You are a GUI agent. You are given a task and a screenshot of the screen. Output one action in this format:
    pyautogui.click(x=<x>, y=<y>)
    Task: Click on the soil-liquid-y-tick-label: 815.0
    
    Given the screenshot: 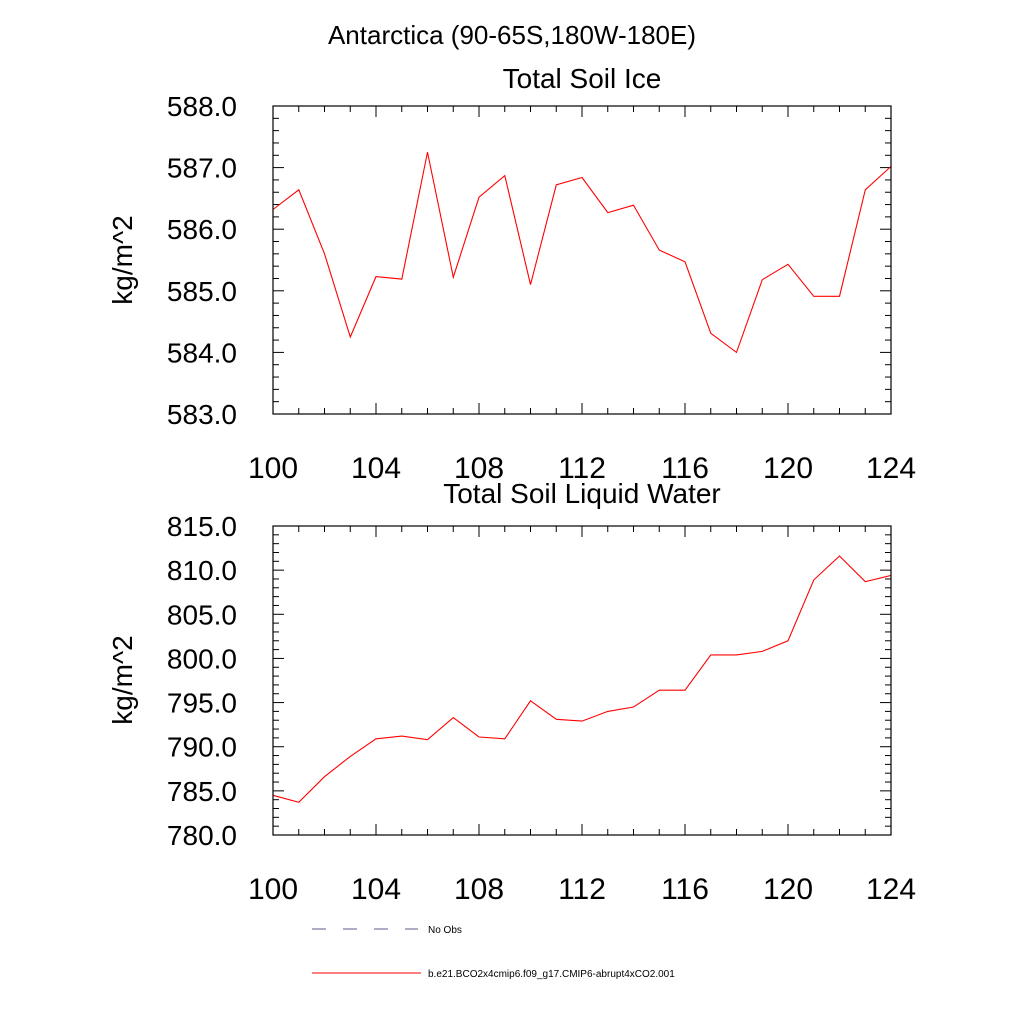 What is the action you would take?
    pyautogui.click(x=202, y=526)
    